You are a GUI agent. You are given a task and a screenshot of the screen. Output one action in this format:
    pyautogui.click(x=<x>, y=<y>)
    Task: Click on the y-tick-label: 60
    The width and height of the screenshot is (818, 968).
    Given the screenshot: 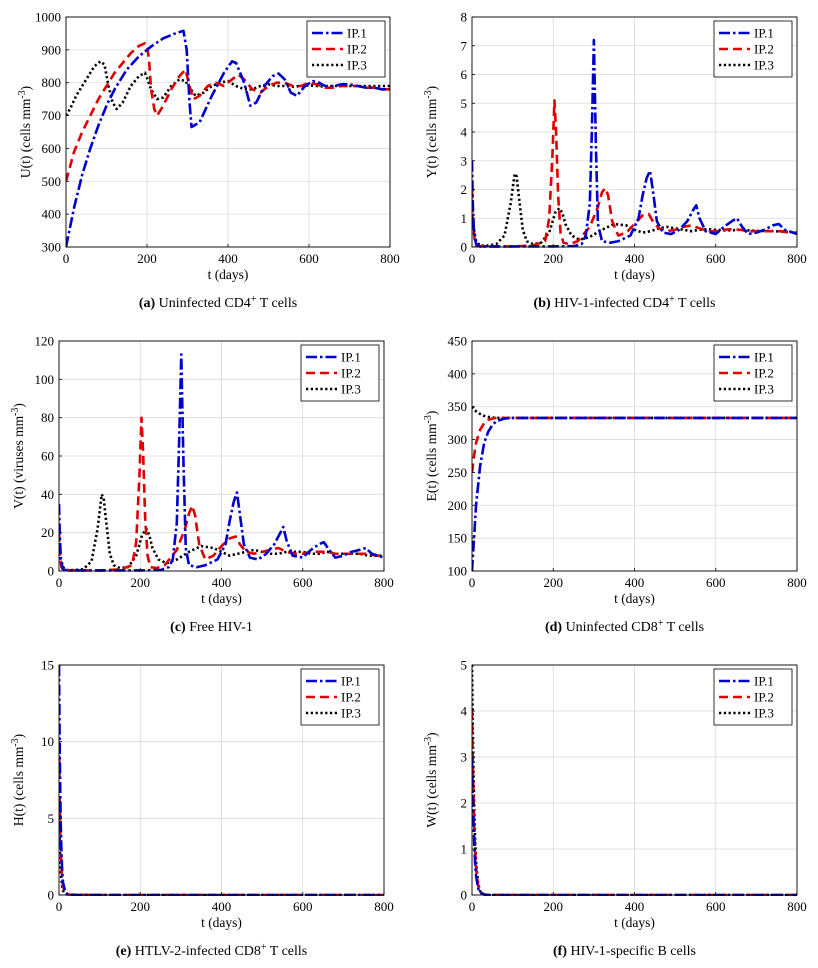 What is the action you would take?
    pyautogui.click(x=47, y=456)
    